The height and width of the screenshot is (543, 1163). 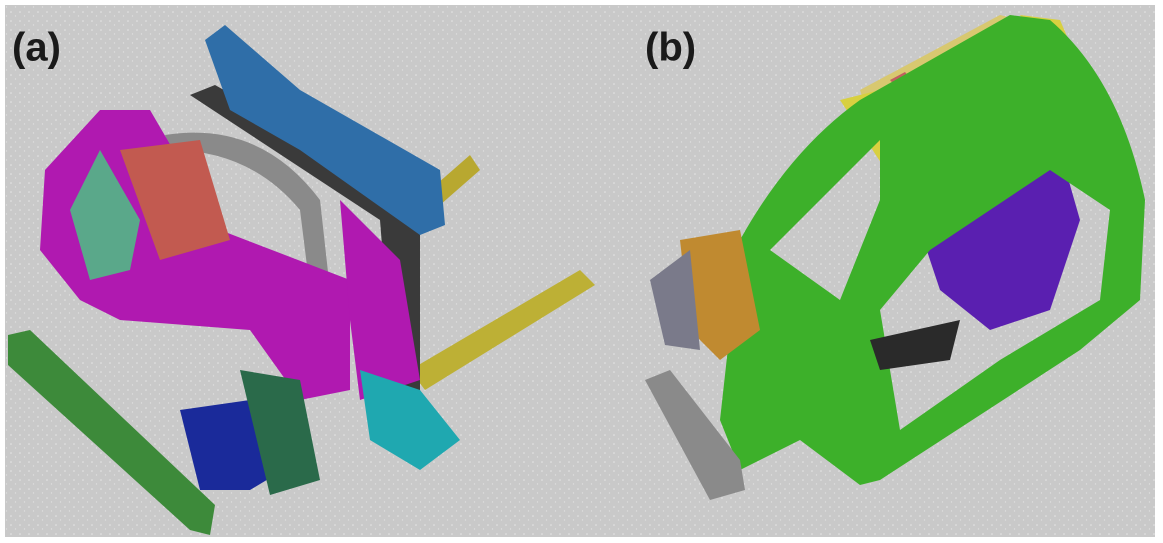 I want to click on panel-label: (b), so click(x=670, y=48).